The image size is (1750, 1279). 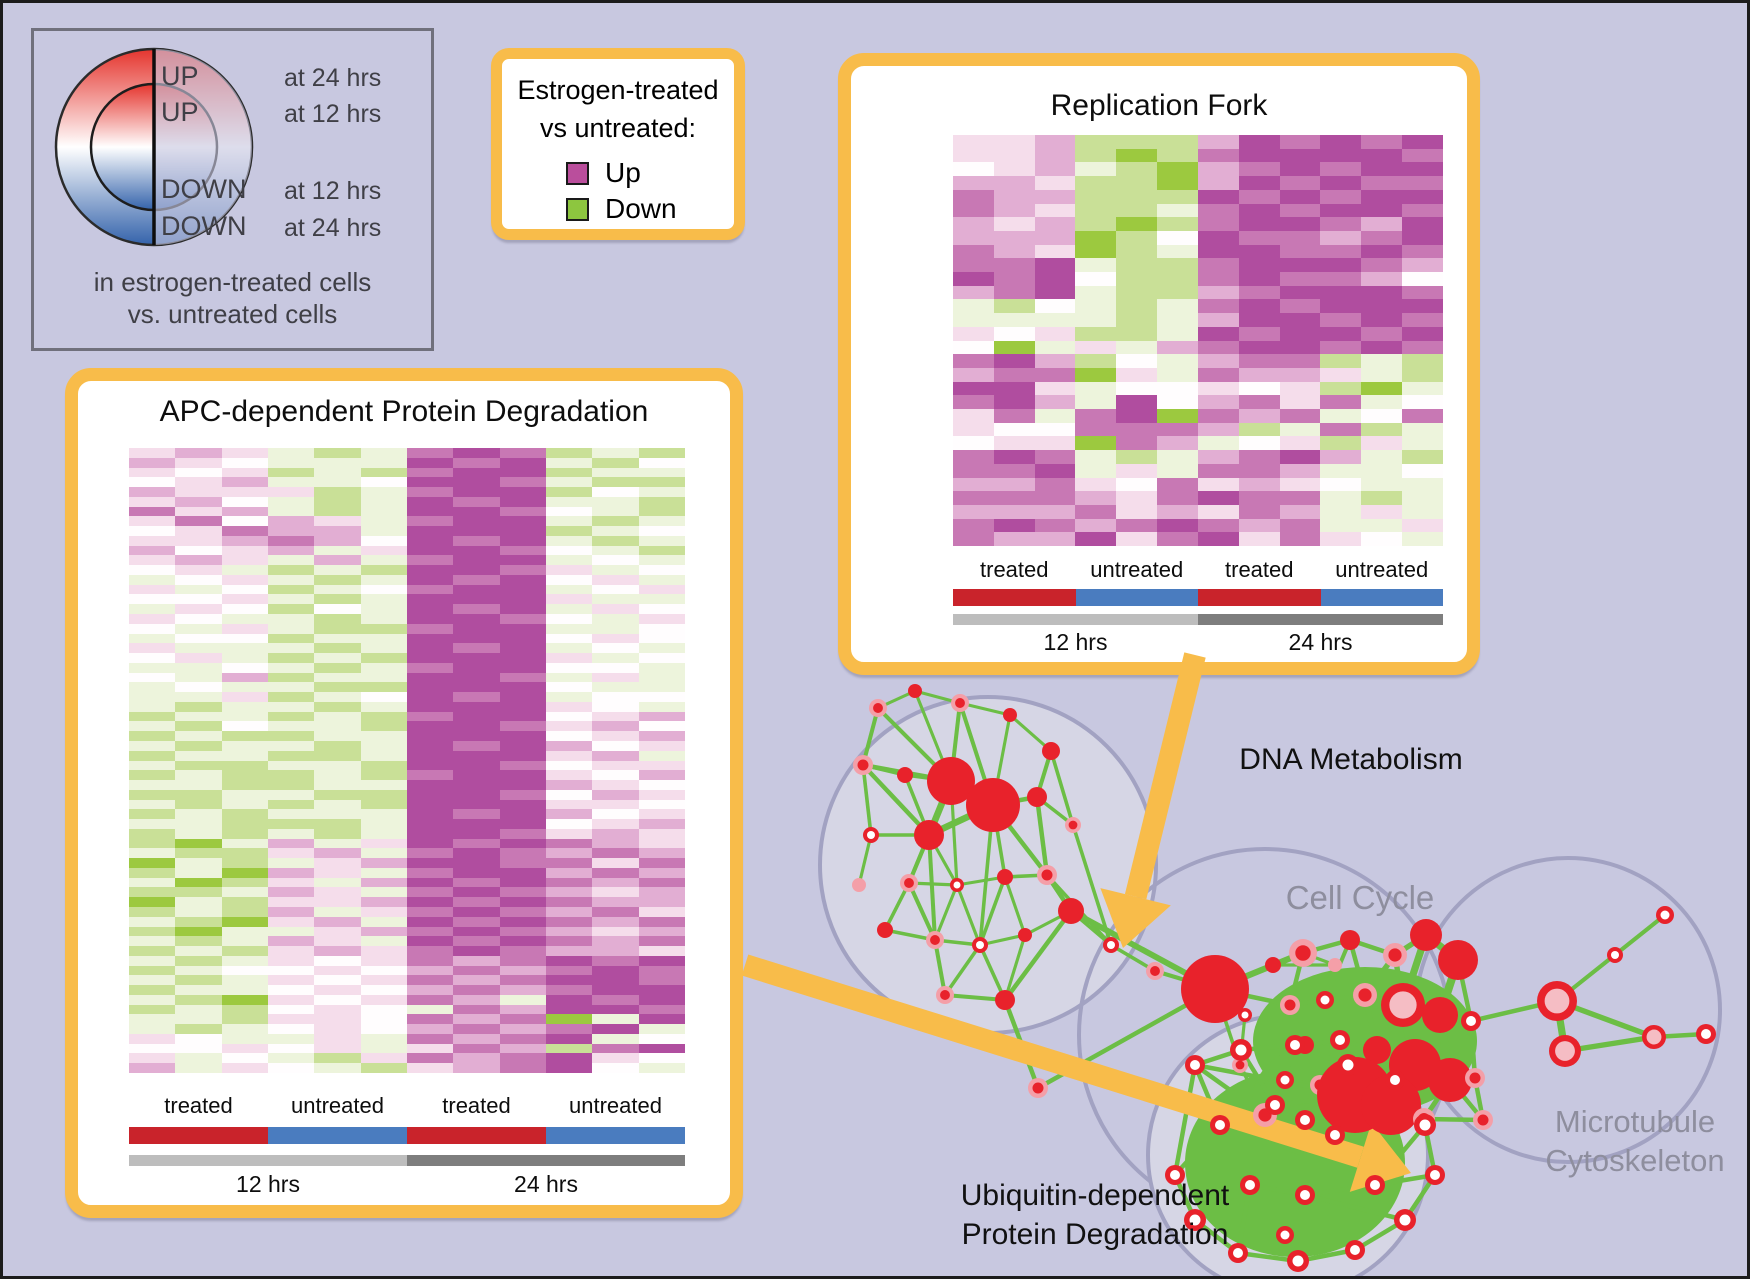 I want to click on rf-condition-bars, so click(x=1198, y=597).